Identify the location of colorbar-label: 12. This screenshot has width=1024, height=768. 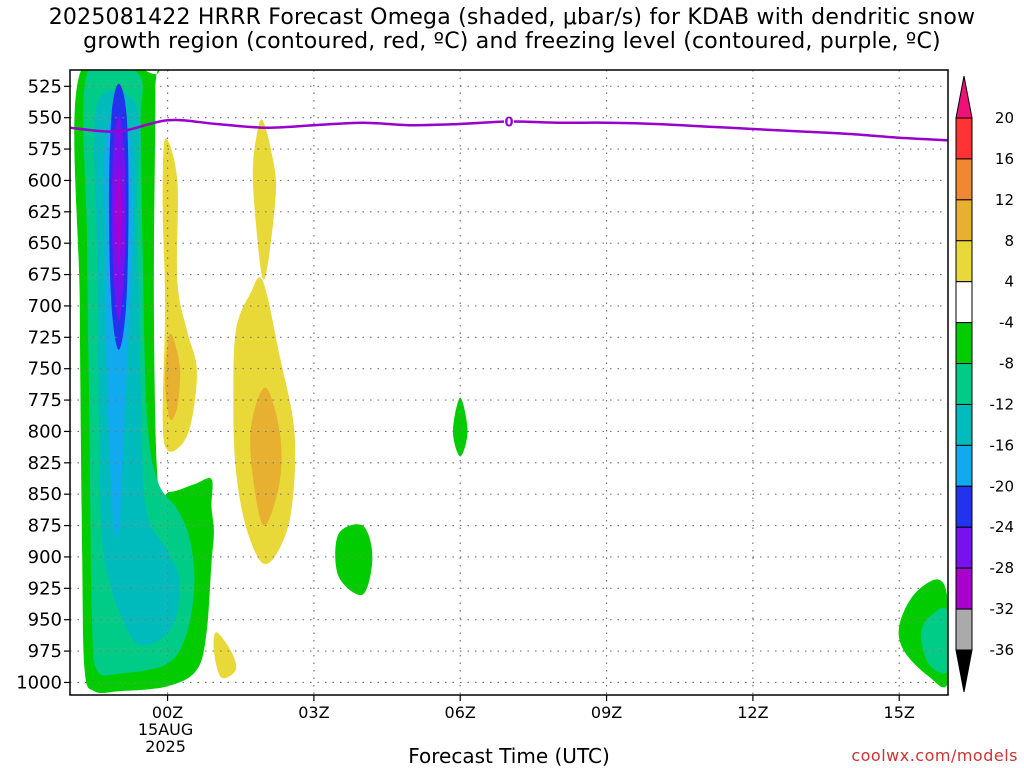
(1004, 200).